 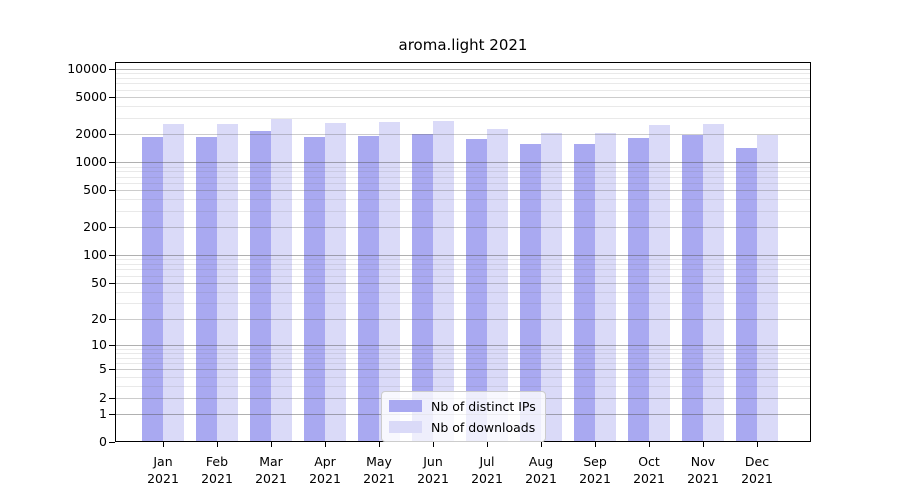 What do you see at coordinates (530, 292) in the screenshot?
I see `bar-aug-distinct-ips` at bounding box center [530, 292].